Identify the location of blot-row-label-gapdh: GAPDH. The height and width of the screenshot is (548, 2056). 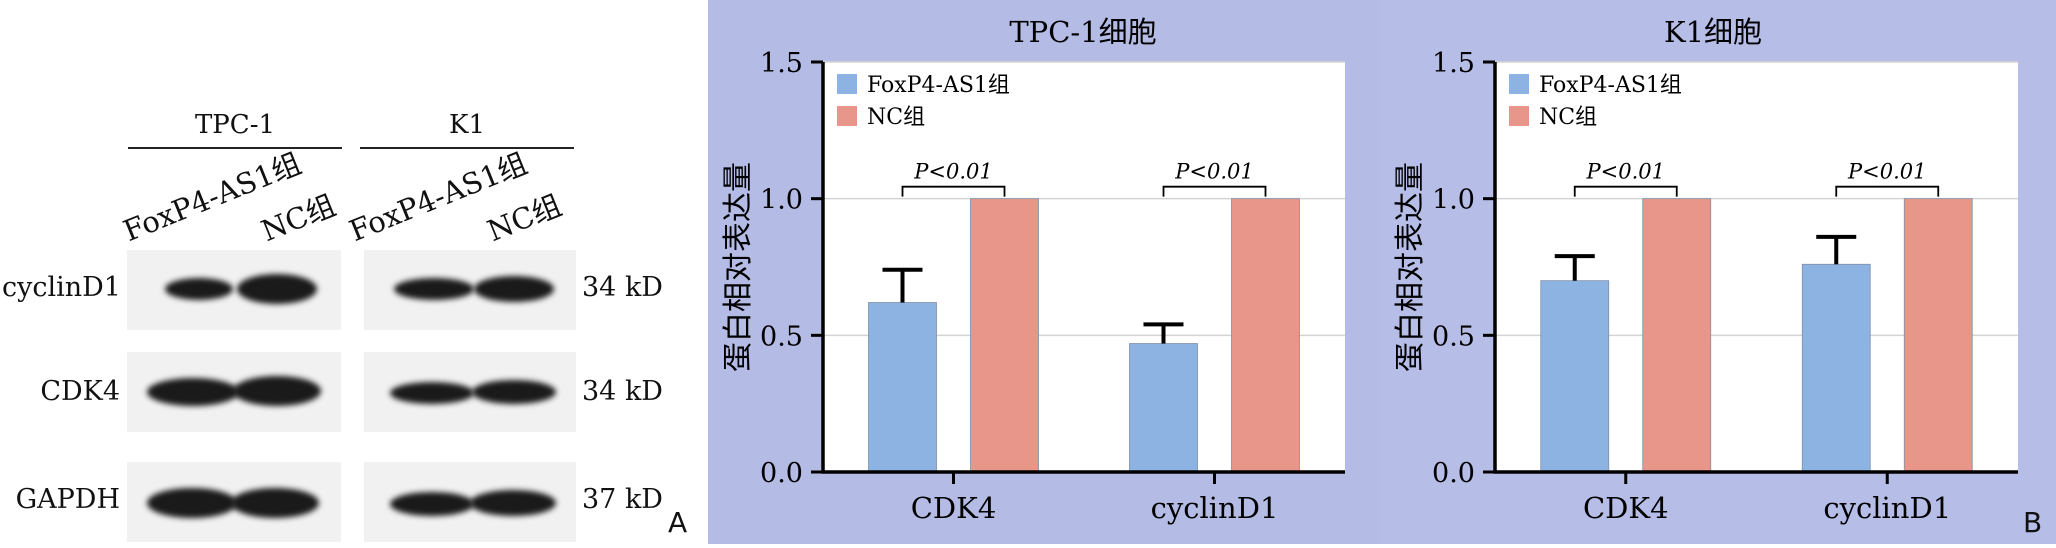
(67, 499).